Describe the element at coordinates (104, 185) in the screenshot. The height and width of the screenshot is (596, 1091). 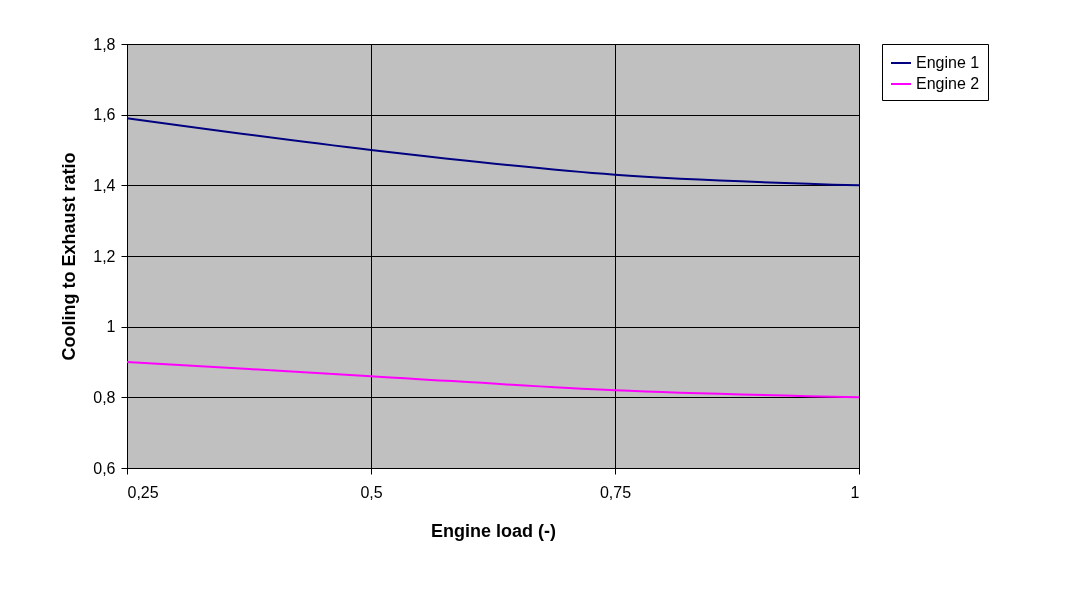
I see `y-tick-label: 1,4` at that location.